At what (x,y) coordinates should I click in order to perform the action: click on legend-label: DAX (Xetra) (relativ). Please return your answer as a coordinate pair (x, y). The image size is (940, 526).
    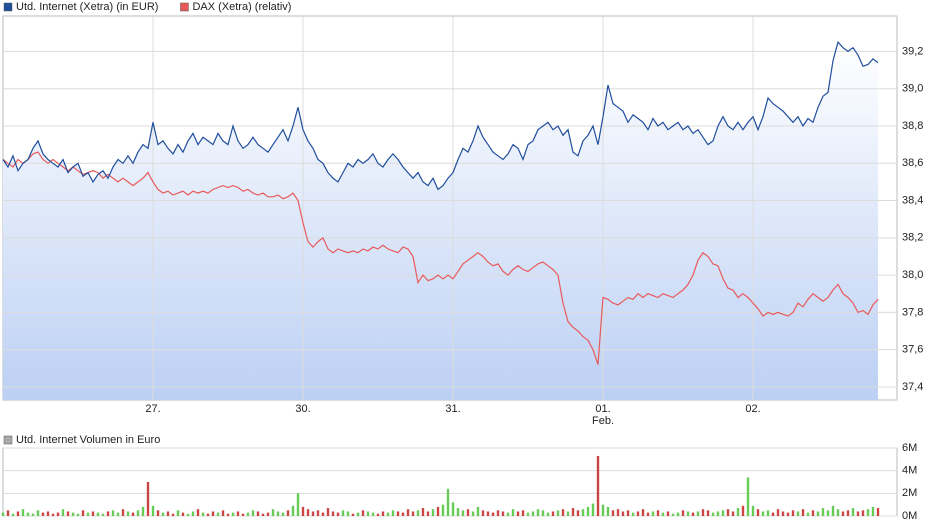
    Looking at the image, I should click on (241, 7).